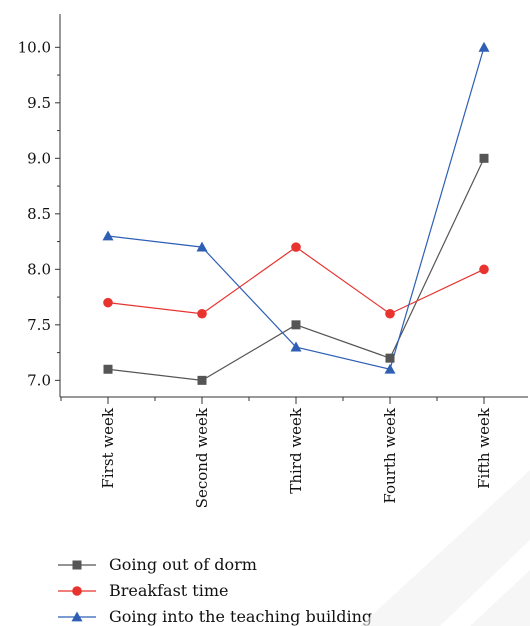 The image size is (530, 626). What do you see at coordinates (202, 457) in the screenshot?
I see `x-tick-label: Second week` at bounding box center [202, 457].